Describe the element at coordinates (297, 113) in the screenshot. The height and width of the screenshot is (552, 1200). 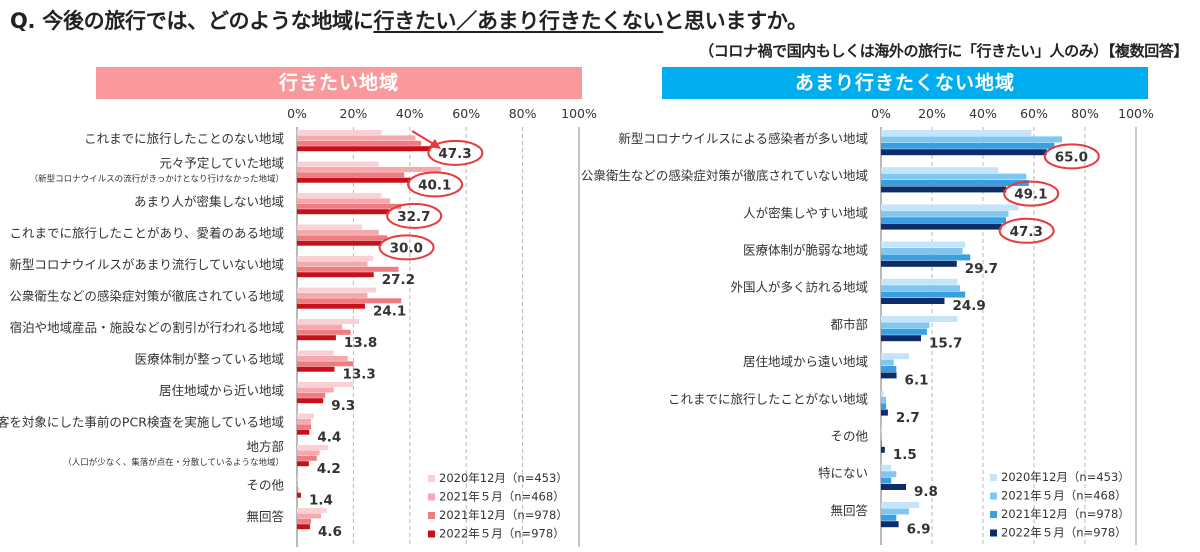
I see `left-tick-label: 0%` at that location.